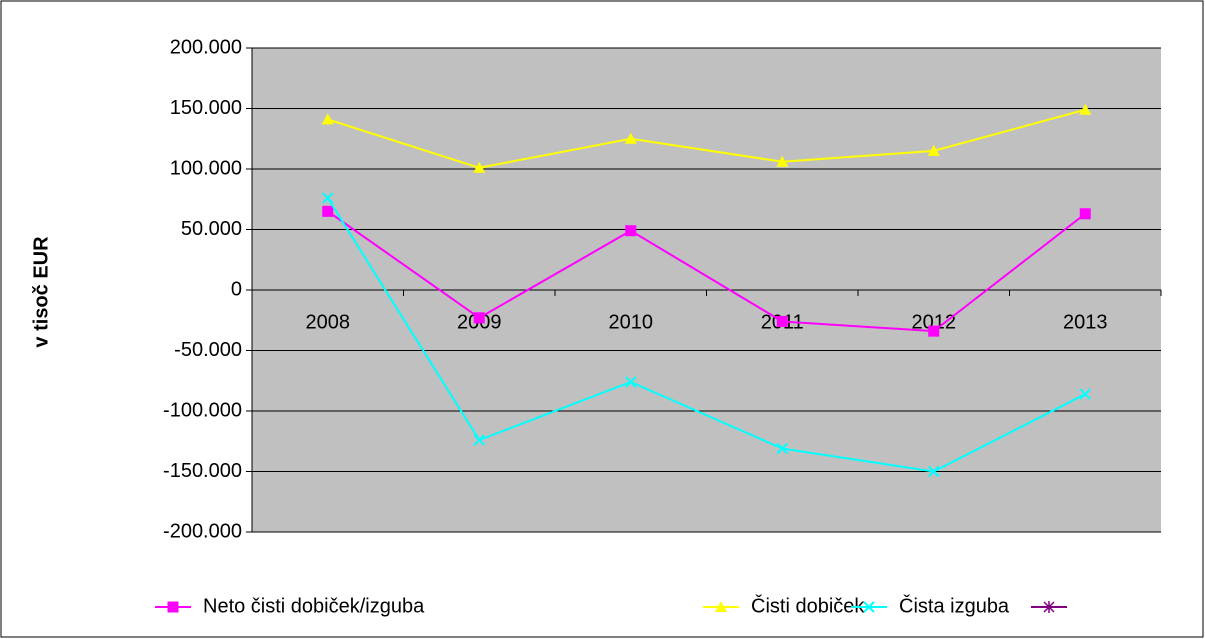 The image size is (1205, 639). What do you see at coordinates (328, 322) in the screenshot?
I see `x-tick-label: 2008` at bounding box center [328, 322].